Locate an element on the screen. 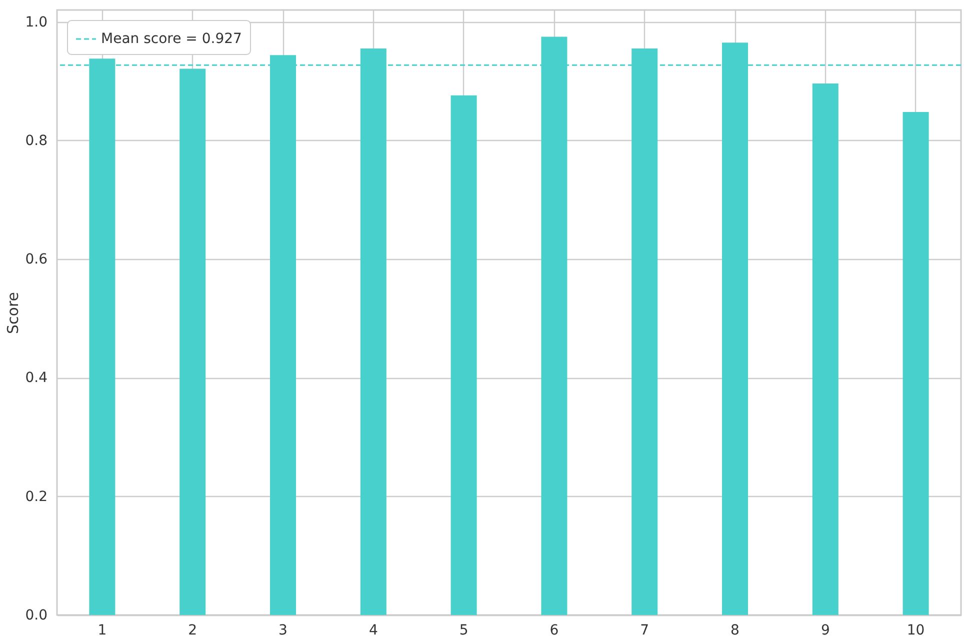 The width and height of the screenshot is (964, 642). y-tick-label: 0.0 is located at coordinates (36, 616).